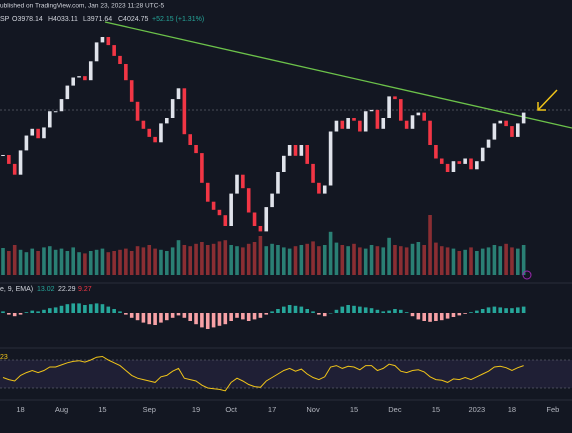 The height and width of the screenshot is (433, 572). Describe the element at coordinates (552, 409) in the screenshot. I see `x-tick-label: Feb` at that location.